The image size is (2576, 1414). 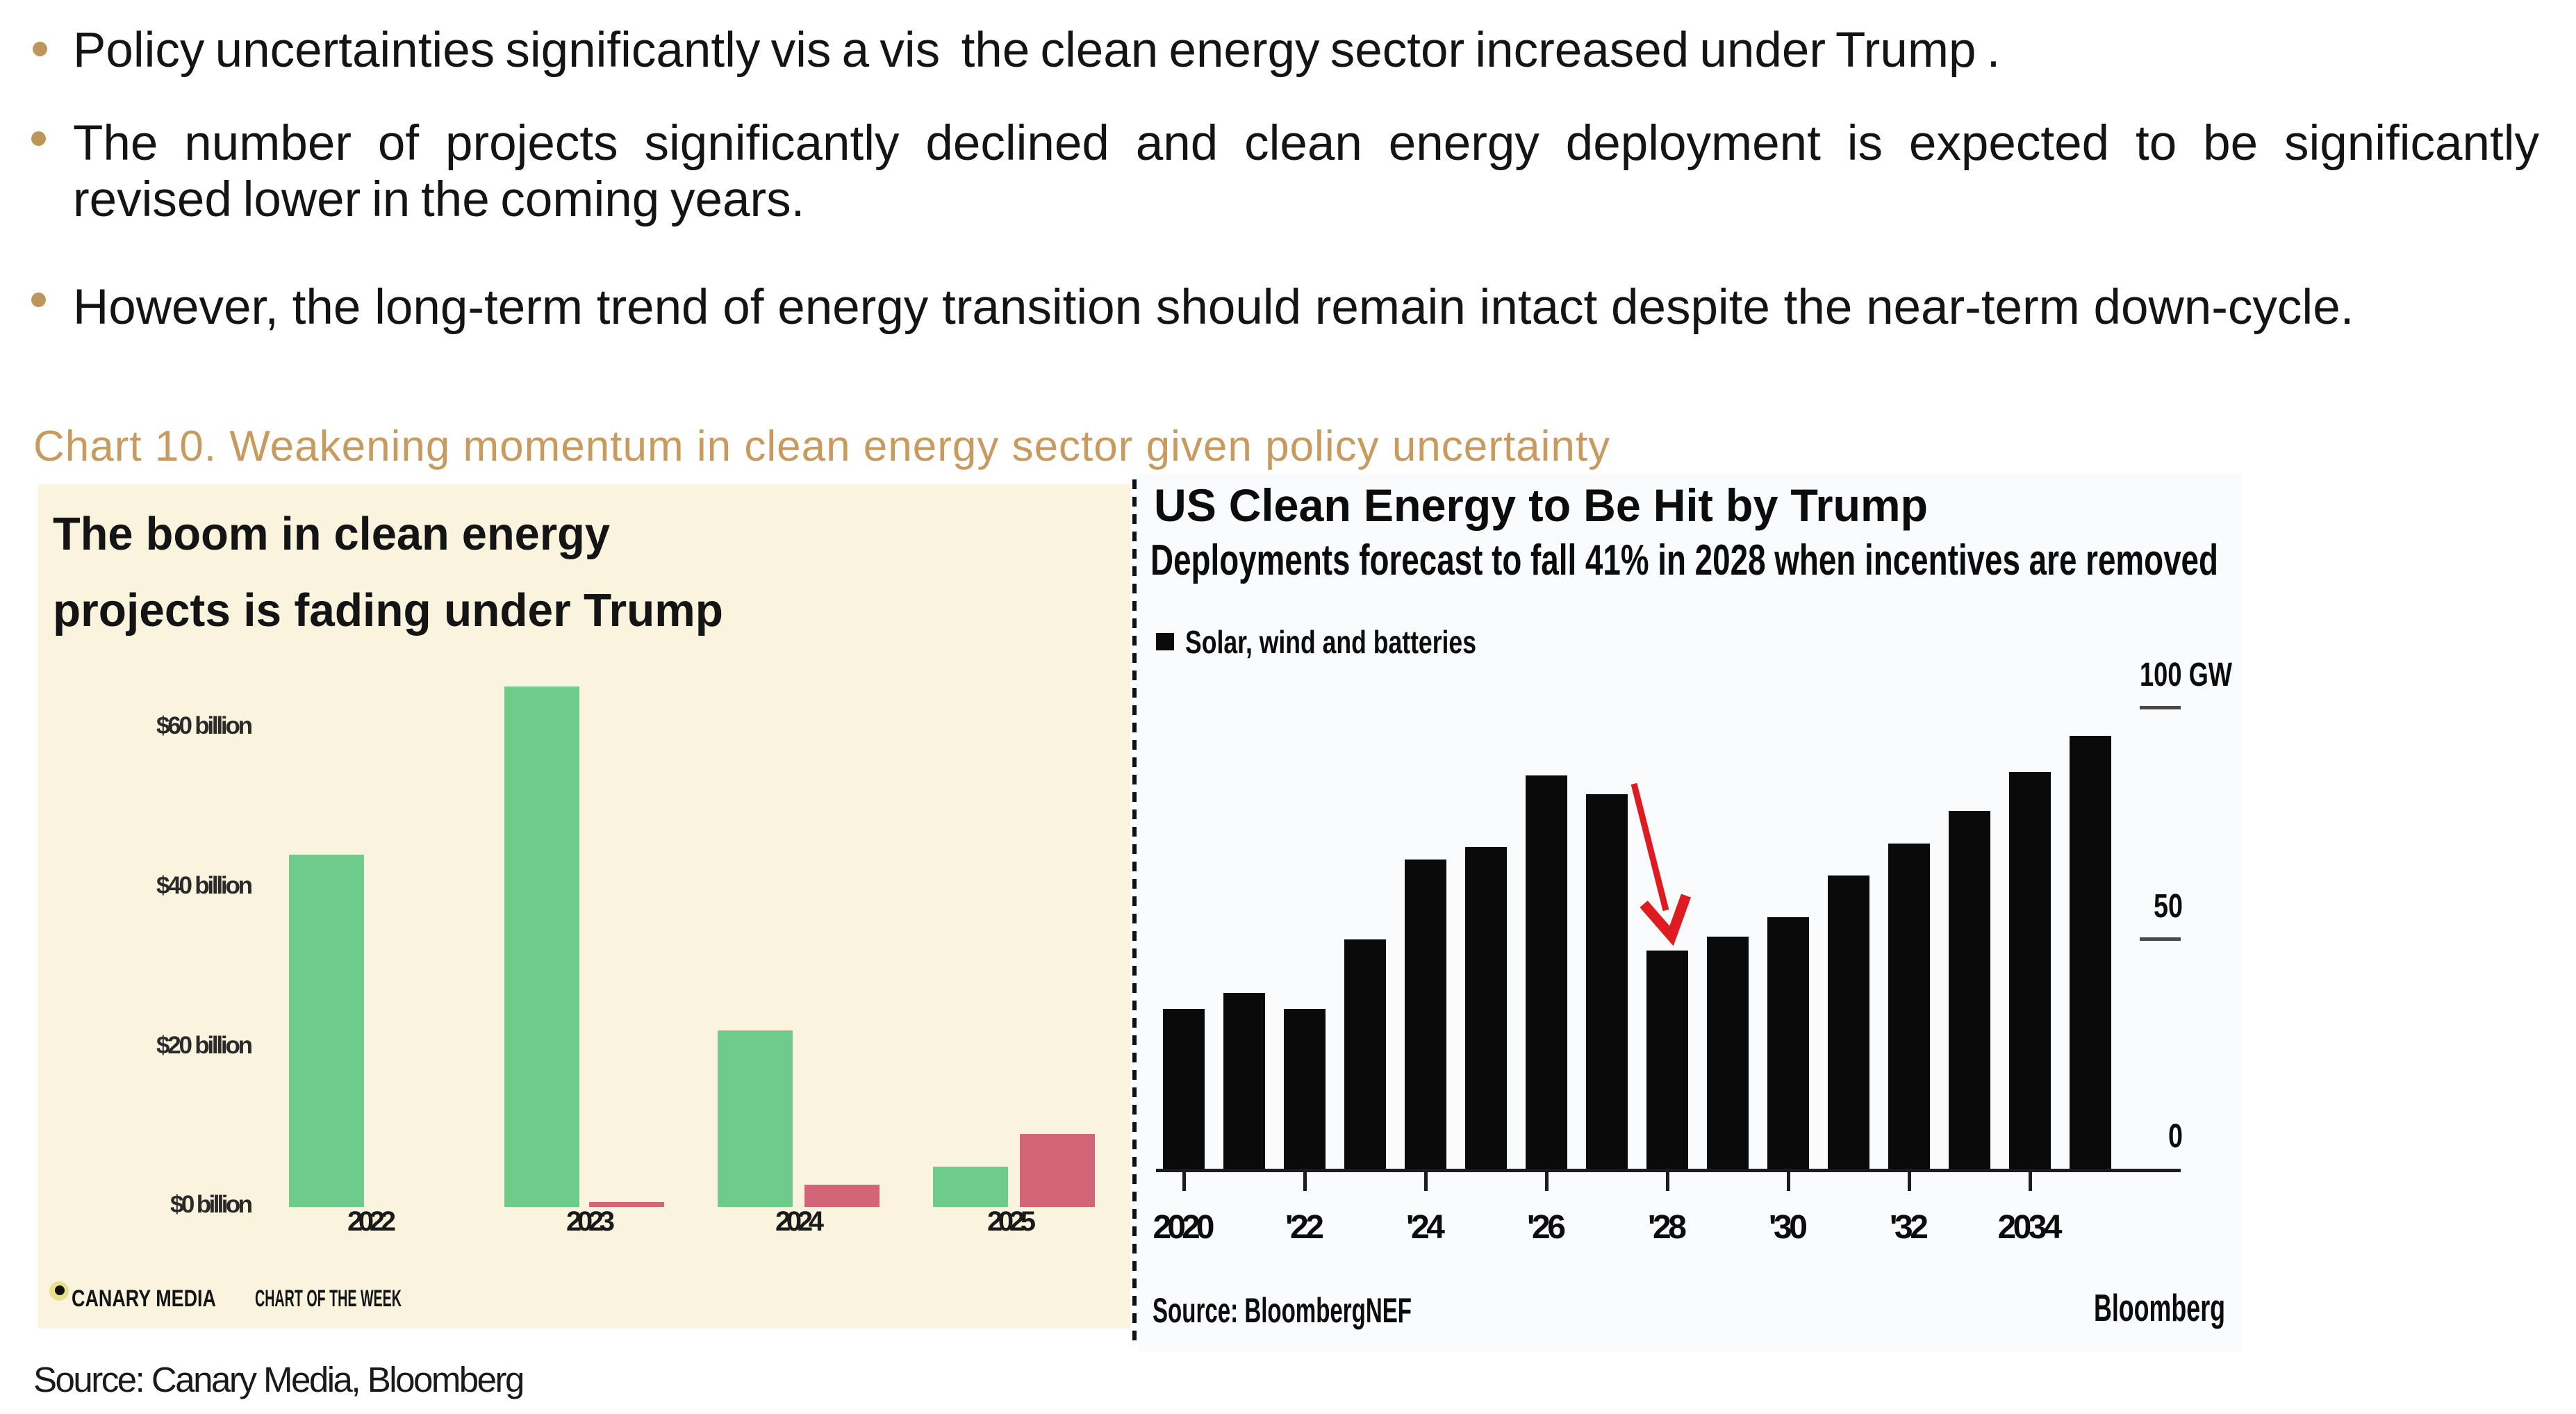 I want to click on svg-text: 2034, so click(x=2031, y=1227).